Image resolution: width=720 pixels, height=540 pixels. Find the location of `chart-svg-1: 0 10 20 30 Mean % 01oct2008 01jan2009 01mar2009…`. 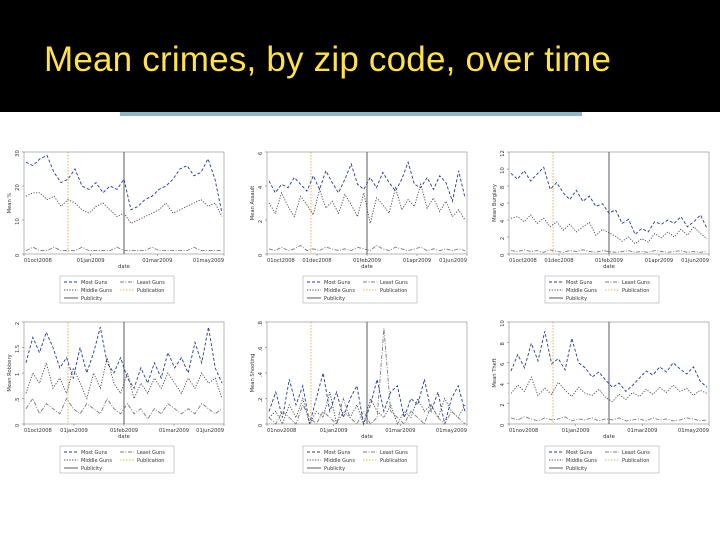

chart-svg-1: 0 10 20 30 Mean % 01oct2008 01jan2009 01mar2009… is located at coordinates (116, 227).